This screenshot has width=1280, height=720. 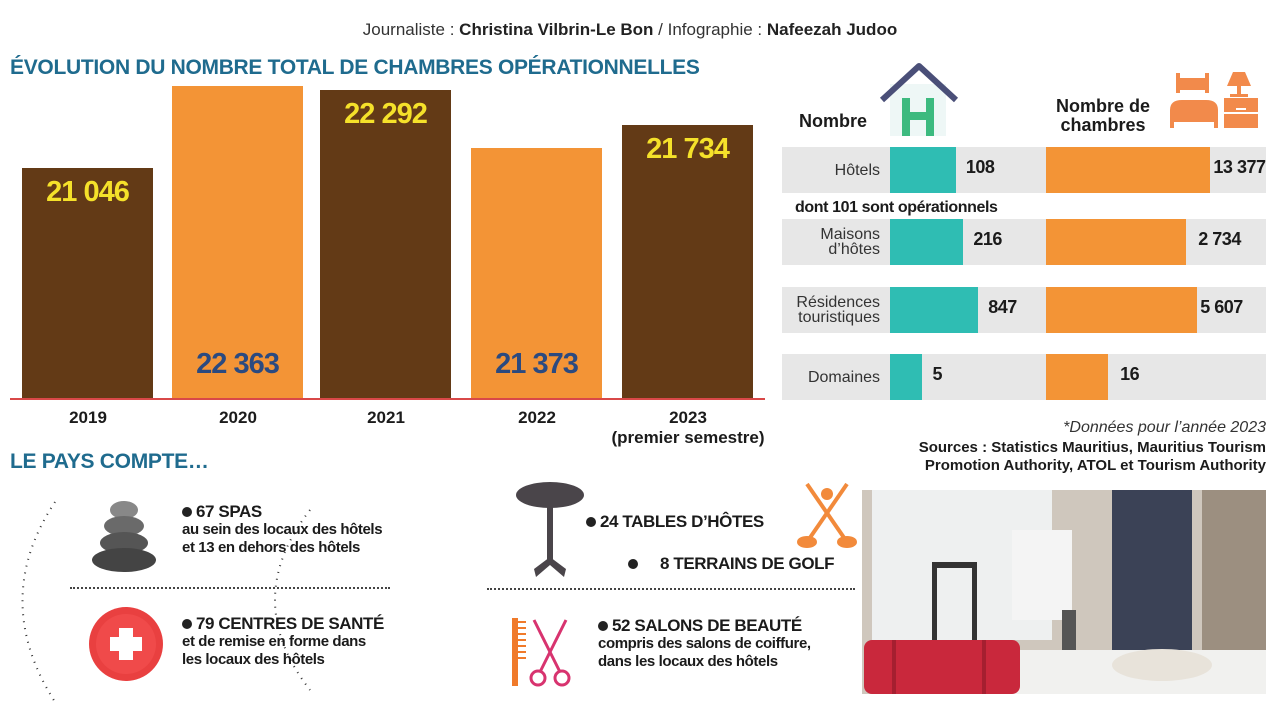 What do you see at coordinates (536, 272) in the screenshot?
I see `bar-2022` at bounding box center [536, 272].